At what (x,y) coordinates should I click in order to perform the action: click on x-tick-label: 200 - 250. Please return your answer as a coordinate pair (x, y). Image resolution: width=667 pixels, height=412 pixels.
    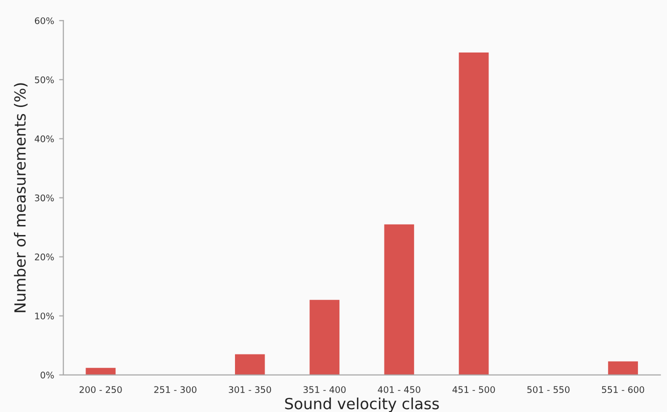
    Looking at the image, I should click on (101, 390).